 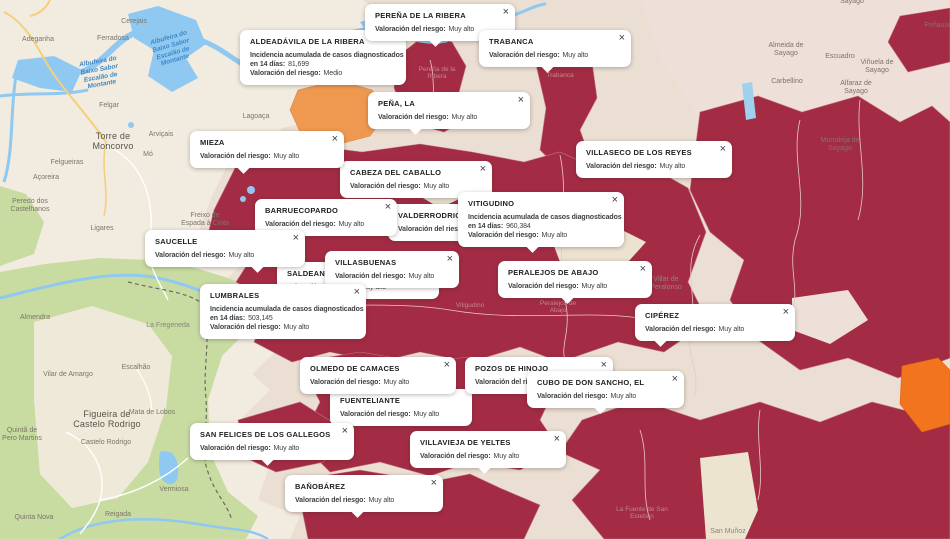 What do you see at coordinates (176, 241) in the screenshot?
I see `popup-title: SAUCELLE` at bounding box center [176, 241].